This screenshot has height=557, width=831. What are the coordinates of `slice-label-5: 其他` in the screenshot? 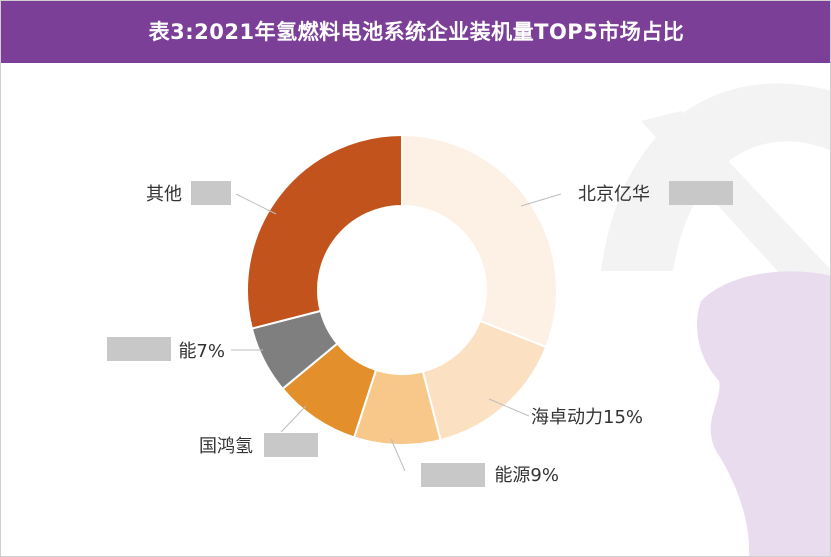 It's located at (164, 194).